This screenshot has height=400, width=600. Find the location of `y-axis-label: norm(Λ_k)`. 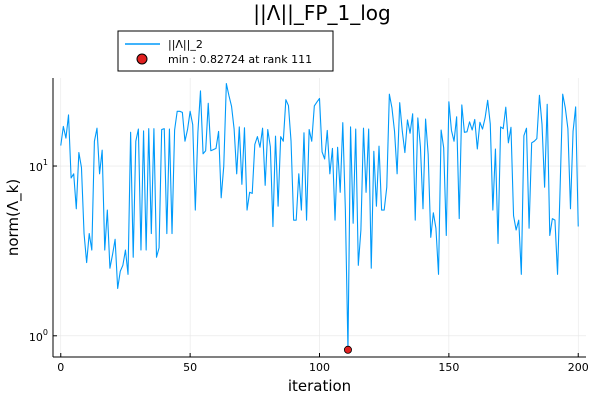

y-axis-label: norm(Λ_k) is located at coordinates (13, 217).